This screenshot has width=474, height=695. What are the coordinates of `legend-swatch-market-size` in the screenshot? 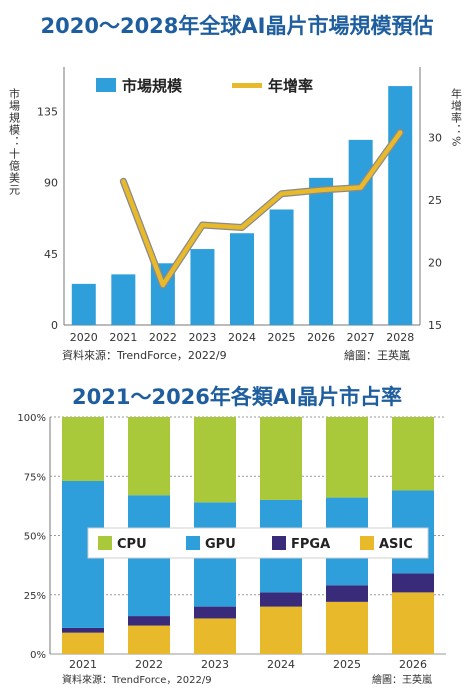 It's located at (106, 85).